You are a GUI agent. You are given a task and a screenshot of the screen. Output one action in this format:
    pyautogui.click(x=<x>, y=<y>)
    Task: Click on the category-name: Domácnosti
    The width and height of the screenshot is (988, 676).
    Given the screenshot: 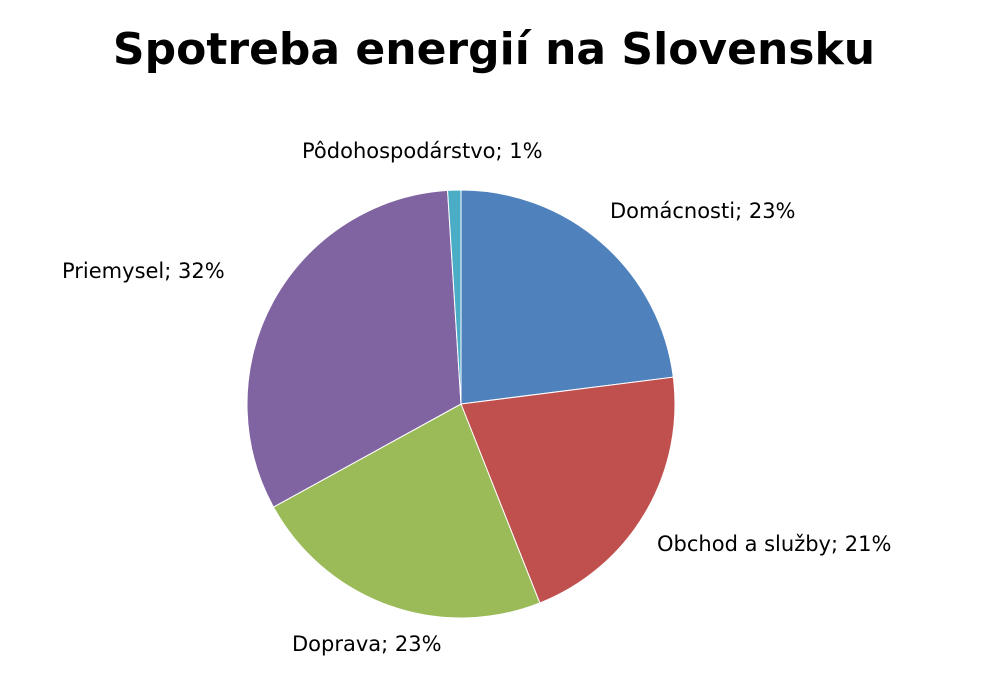 What is the action you would take?
    pyautogui.click(x=672, y=211)
    